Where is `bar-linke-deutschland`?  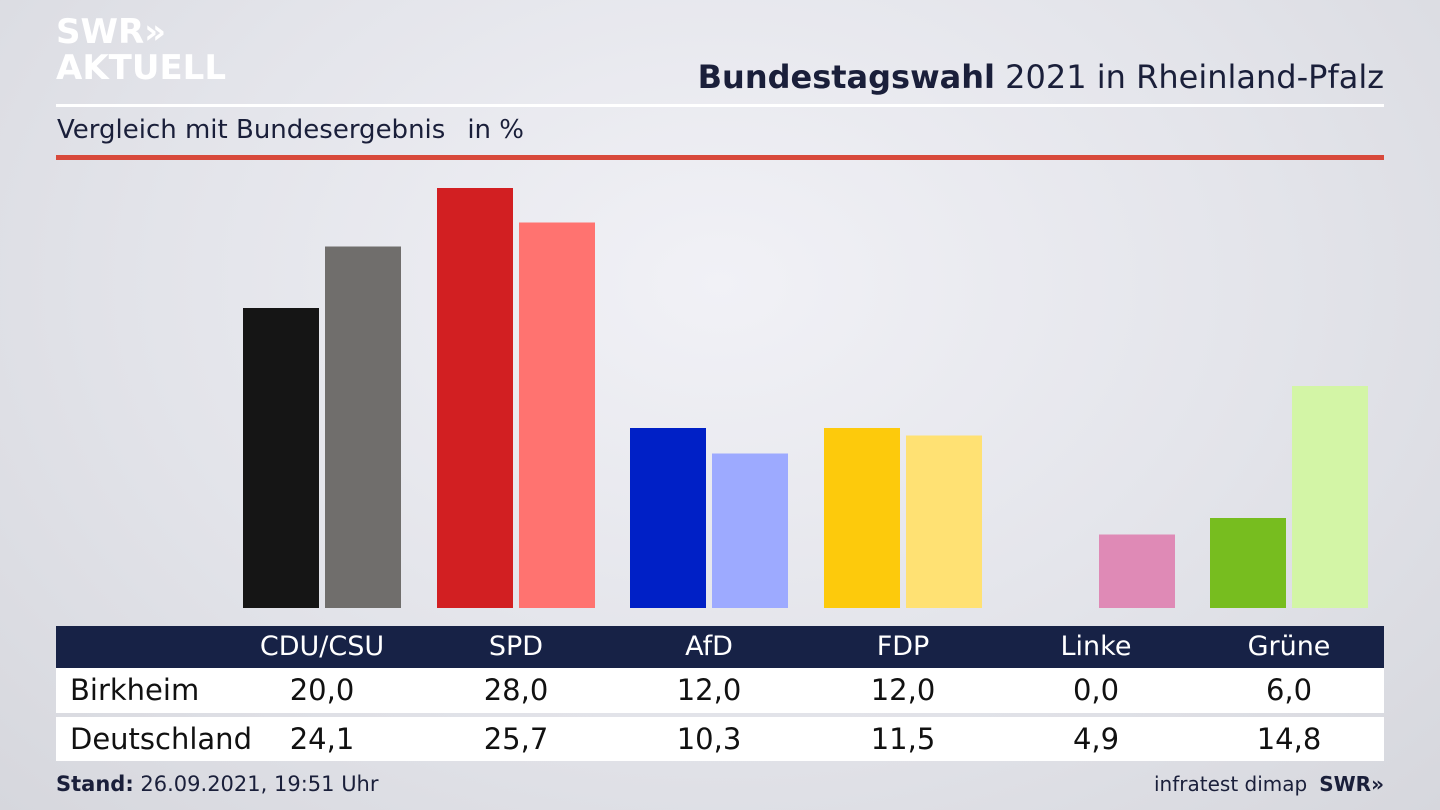 bar-linke-deutschland is located at coordinates (1137, 571).